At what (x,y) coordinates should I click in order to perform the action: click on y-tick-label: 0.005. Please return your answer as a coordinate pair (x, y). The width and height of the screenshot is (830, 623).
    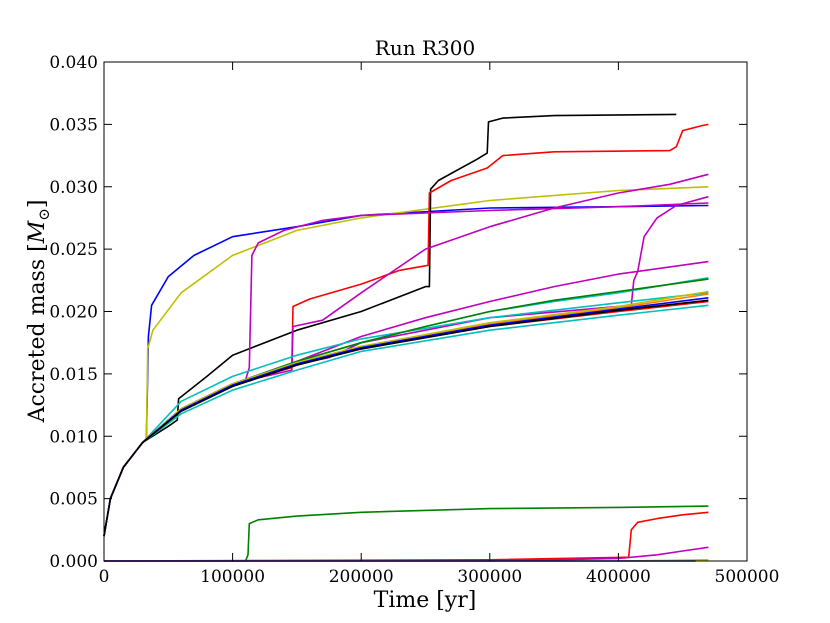
    Looking at the image, I should click on (73, 500).